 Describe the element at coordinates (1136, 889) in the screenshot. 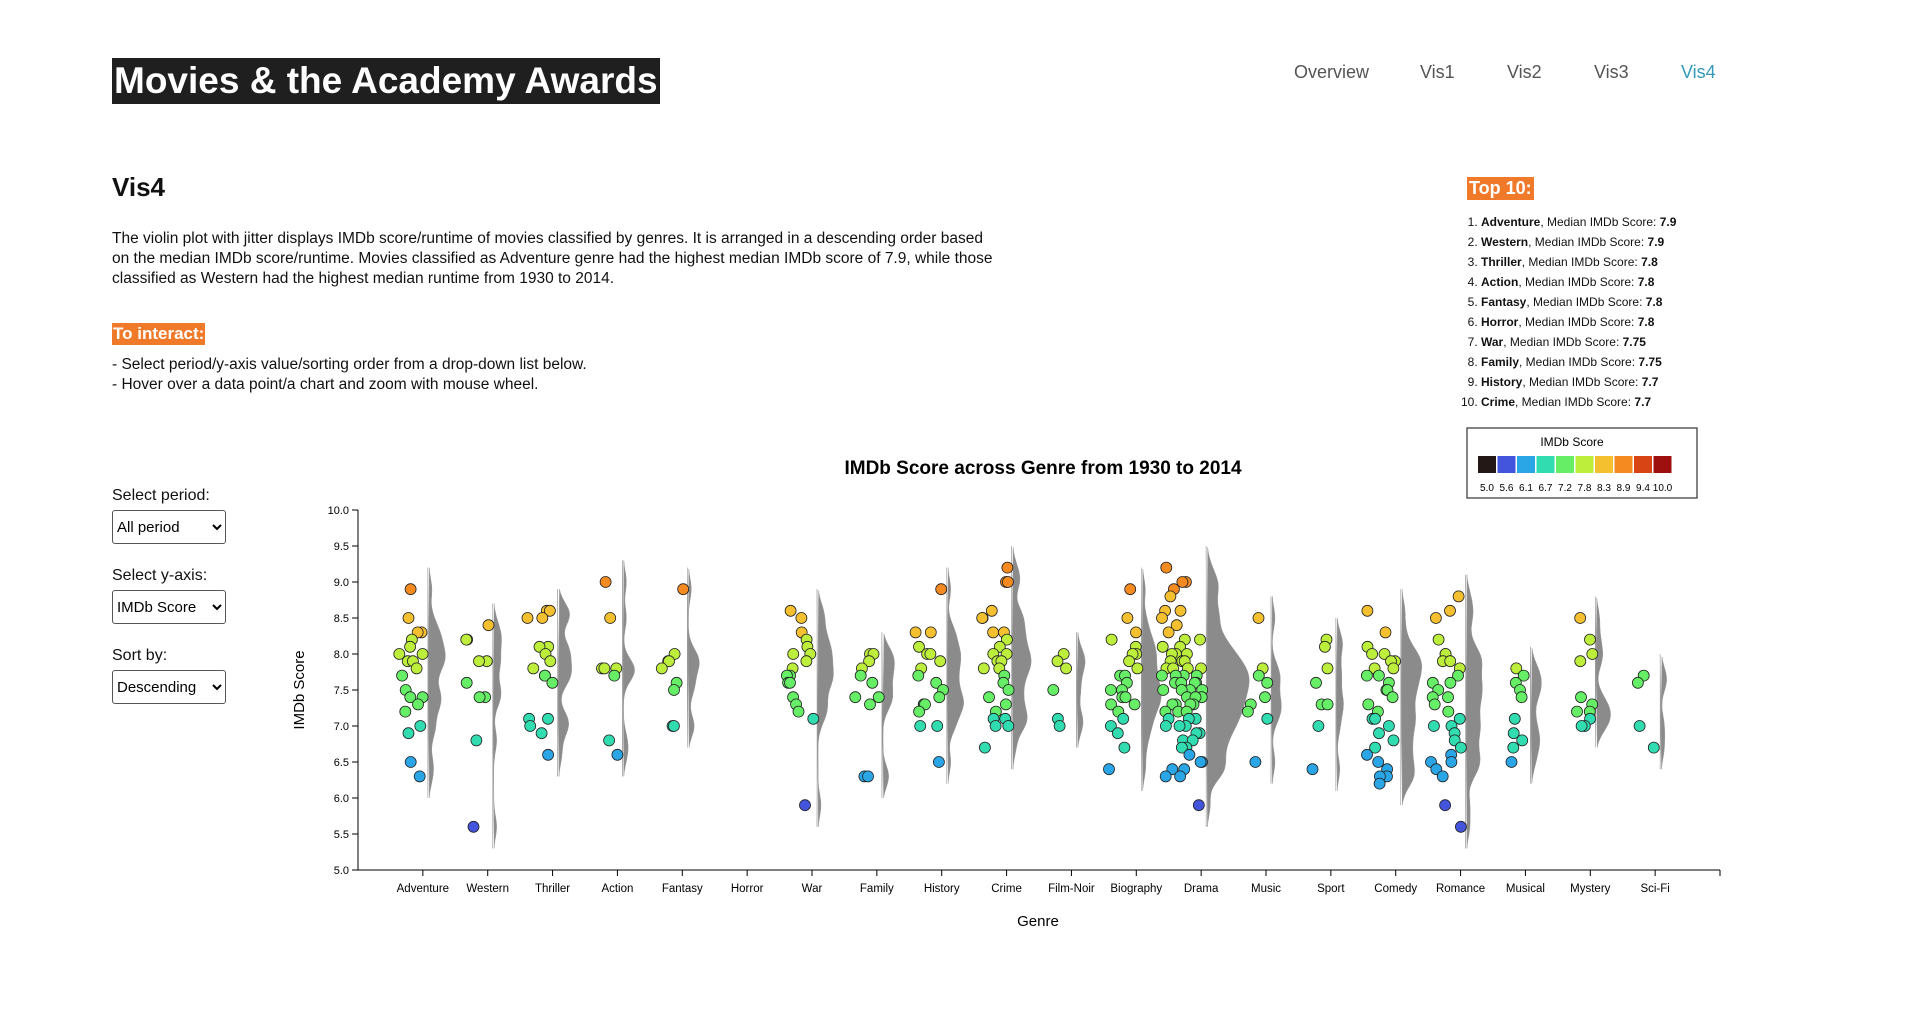

I see `x-tick-label: Biography` at that location.